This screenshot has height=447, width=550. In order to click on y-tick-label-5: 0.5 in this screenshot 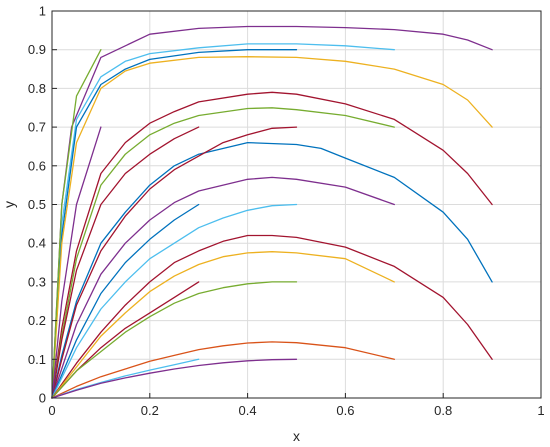, I will do `click(37, 204)`.